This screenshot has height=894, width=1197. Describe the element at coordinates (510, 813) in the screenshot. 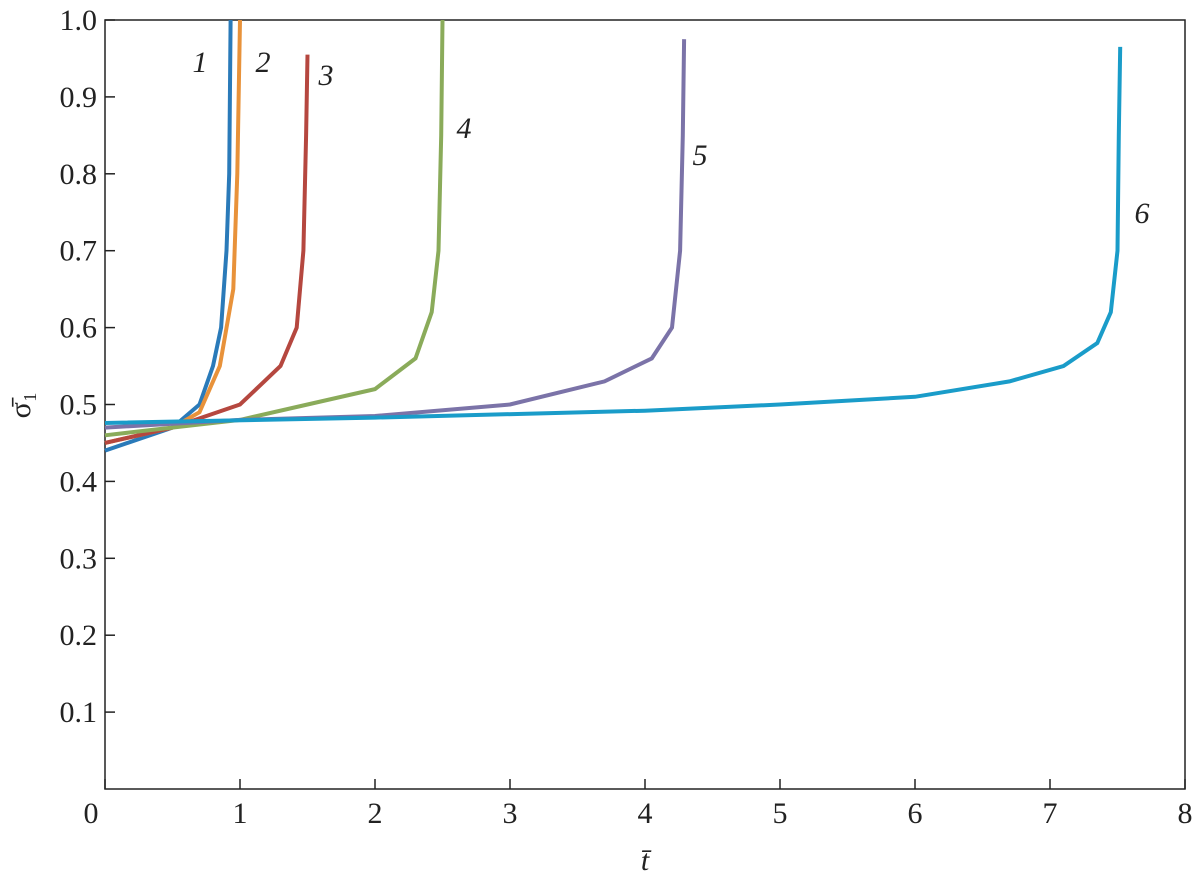

I see `x-tick-label: 3` at that location.